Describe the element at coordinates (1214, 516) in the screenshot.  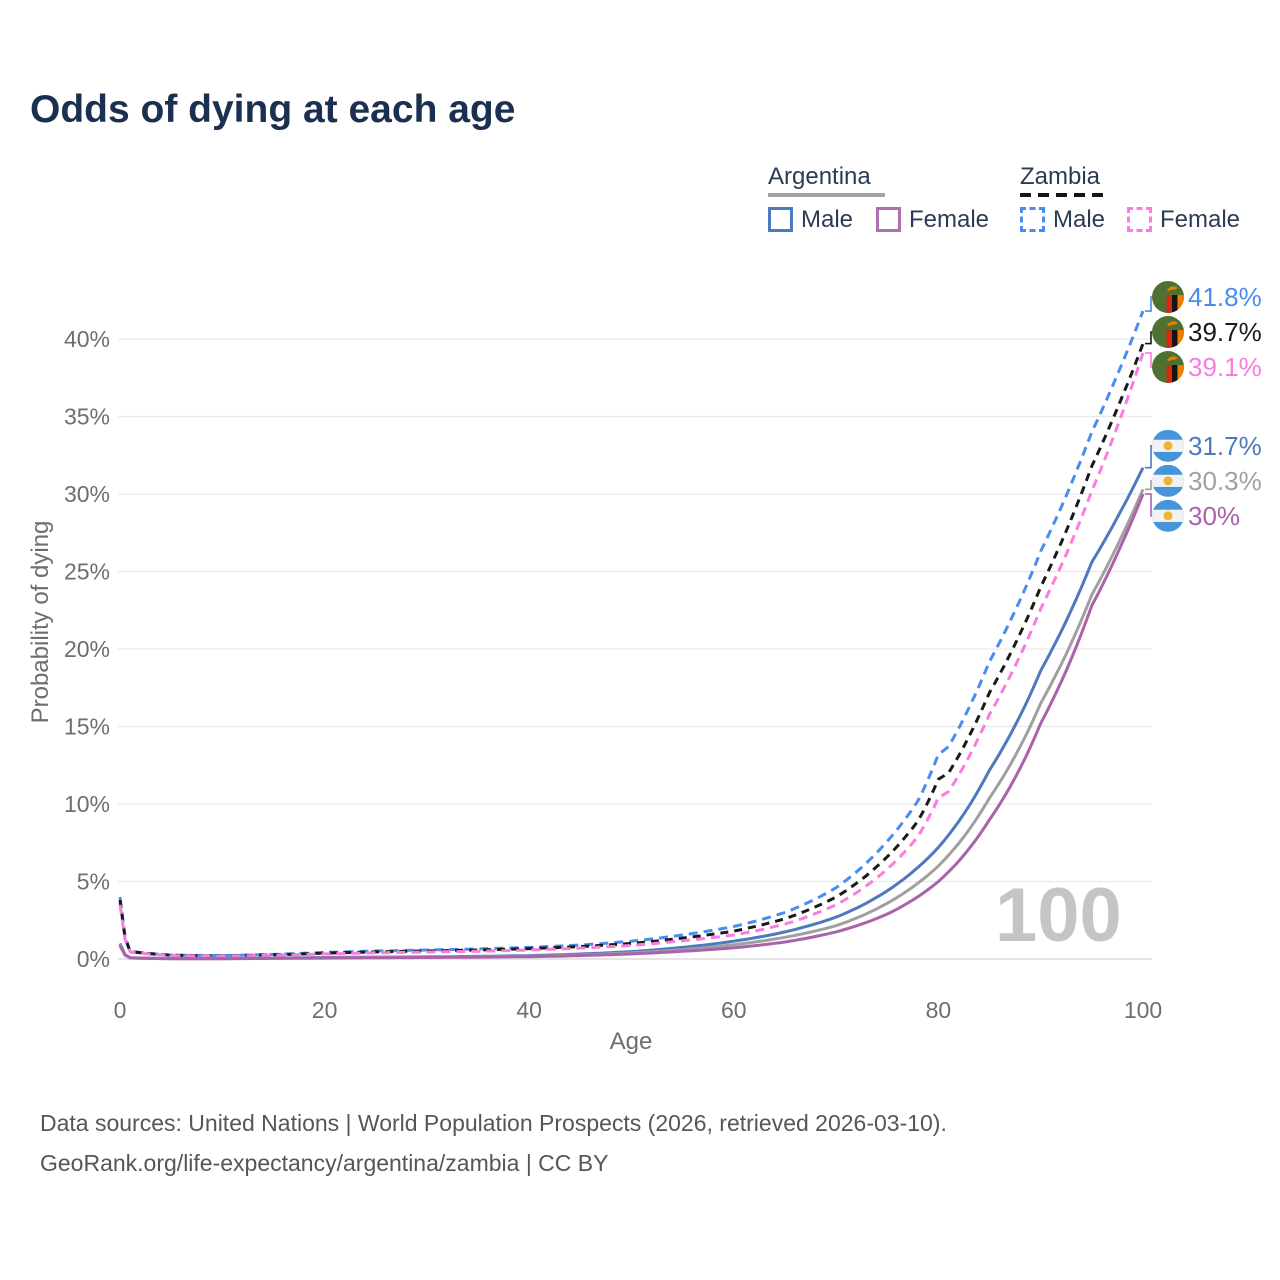
I see `end-value-label-argentina-female: 30%` at that location.